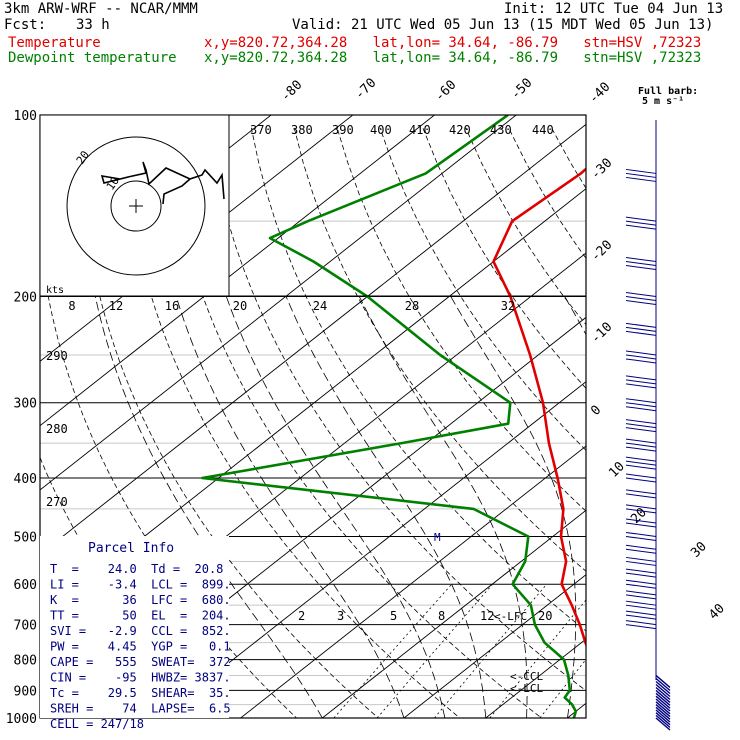 The width and height of the screenshot is (740, 740). Describe the element at coordinates (131, 548) in the screenshot. I see `parcel-info-title: Parcel Info` at that location.